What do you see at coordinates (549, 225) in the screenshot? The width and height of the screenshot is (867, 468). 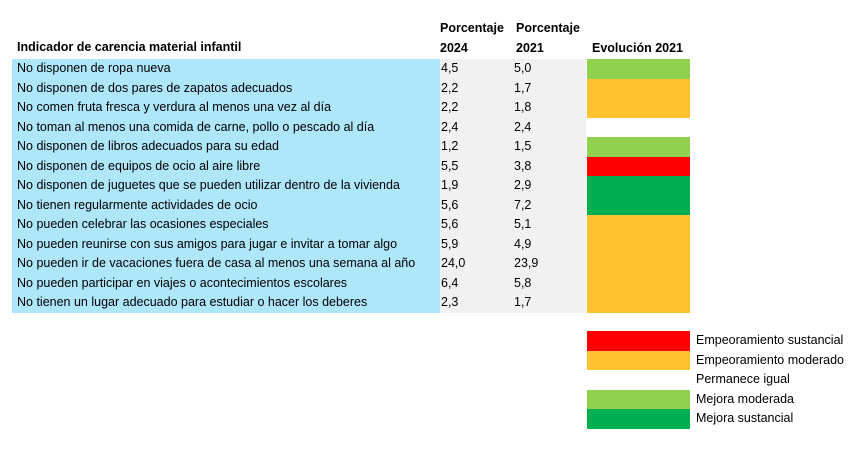 I see `value-2021-cell: 5,1` at bounding box center [549, 225].